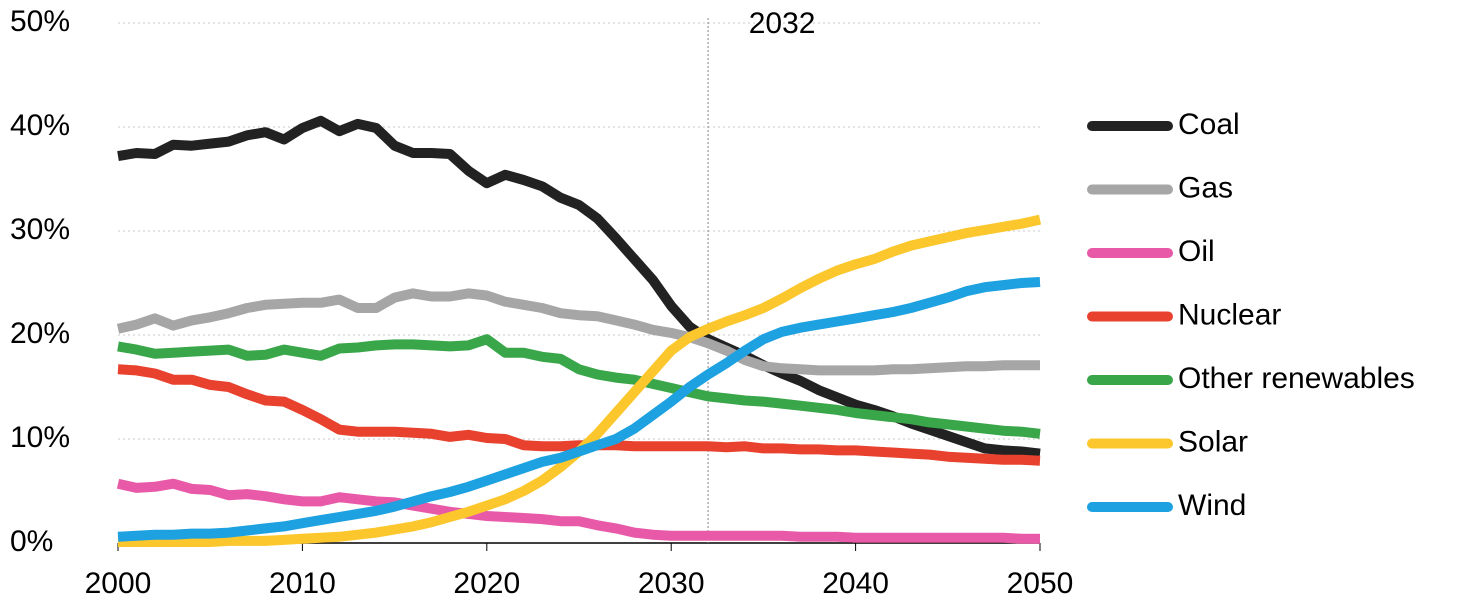  I want to click on x-tick-label: 2040, so click(855, 583).